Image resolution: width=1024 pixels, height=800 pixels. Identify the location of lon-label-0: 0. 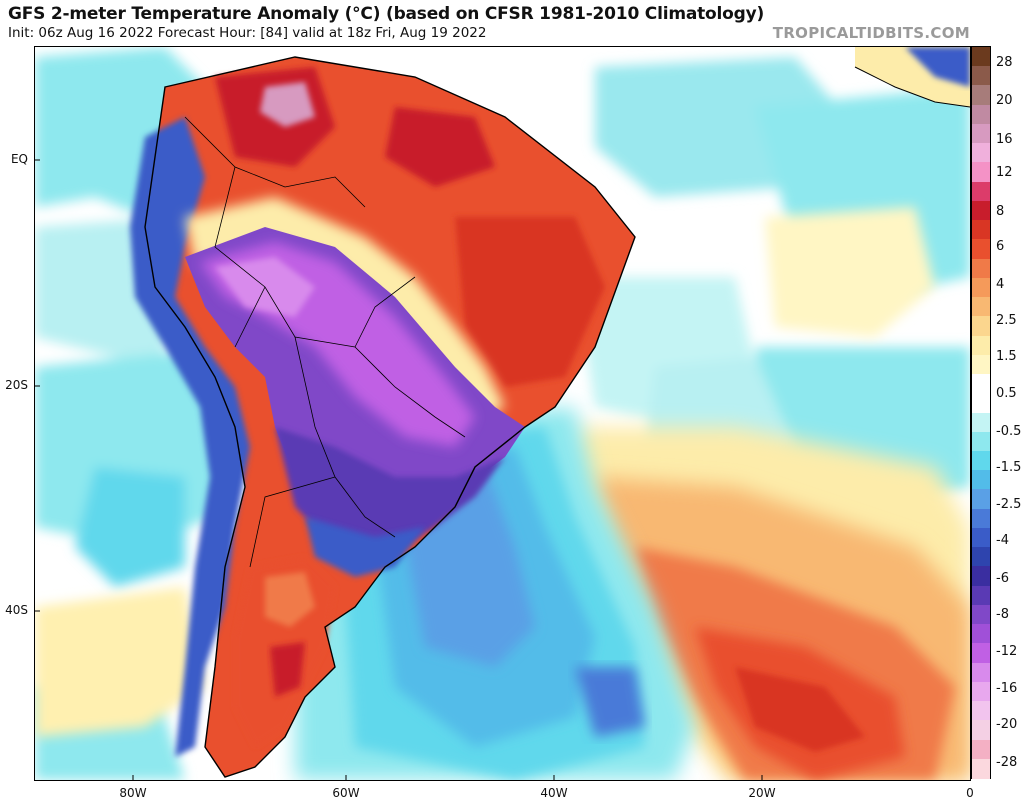
(970, 793).